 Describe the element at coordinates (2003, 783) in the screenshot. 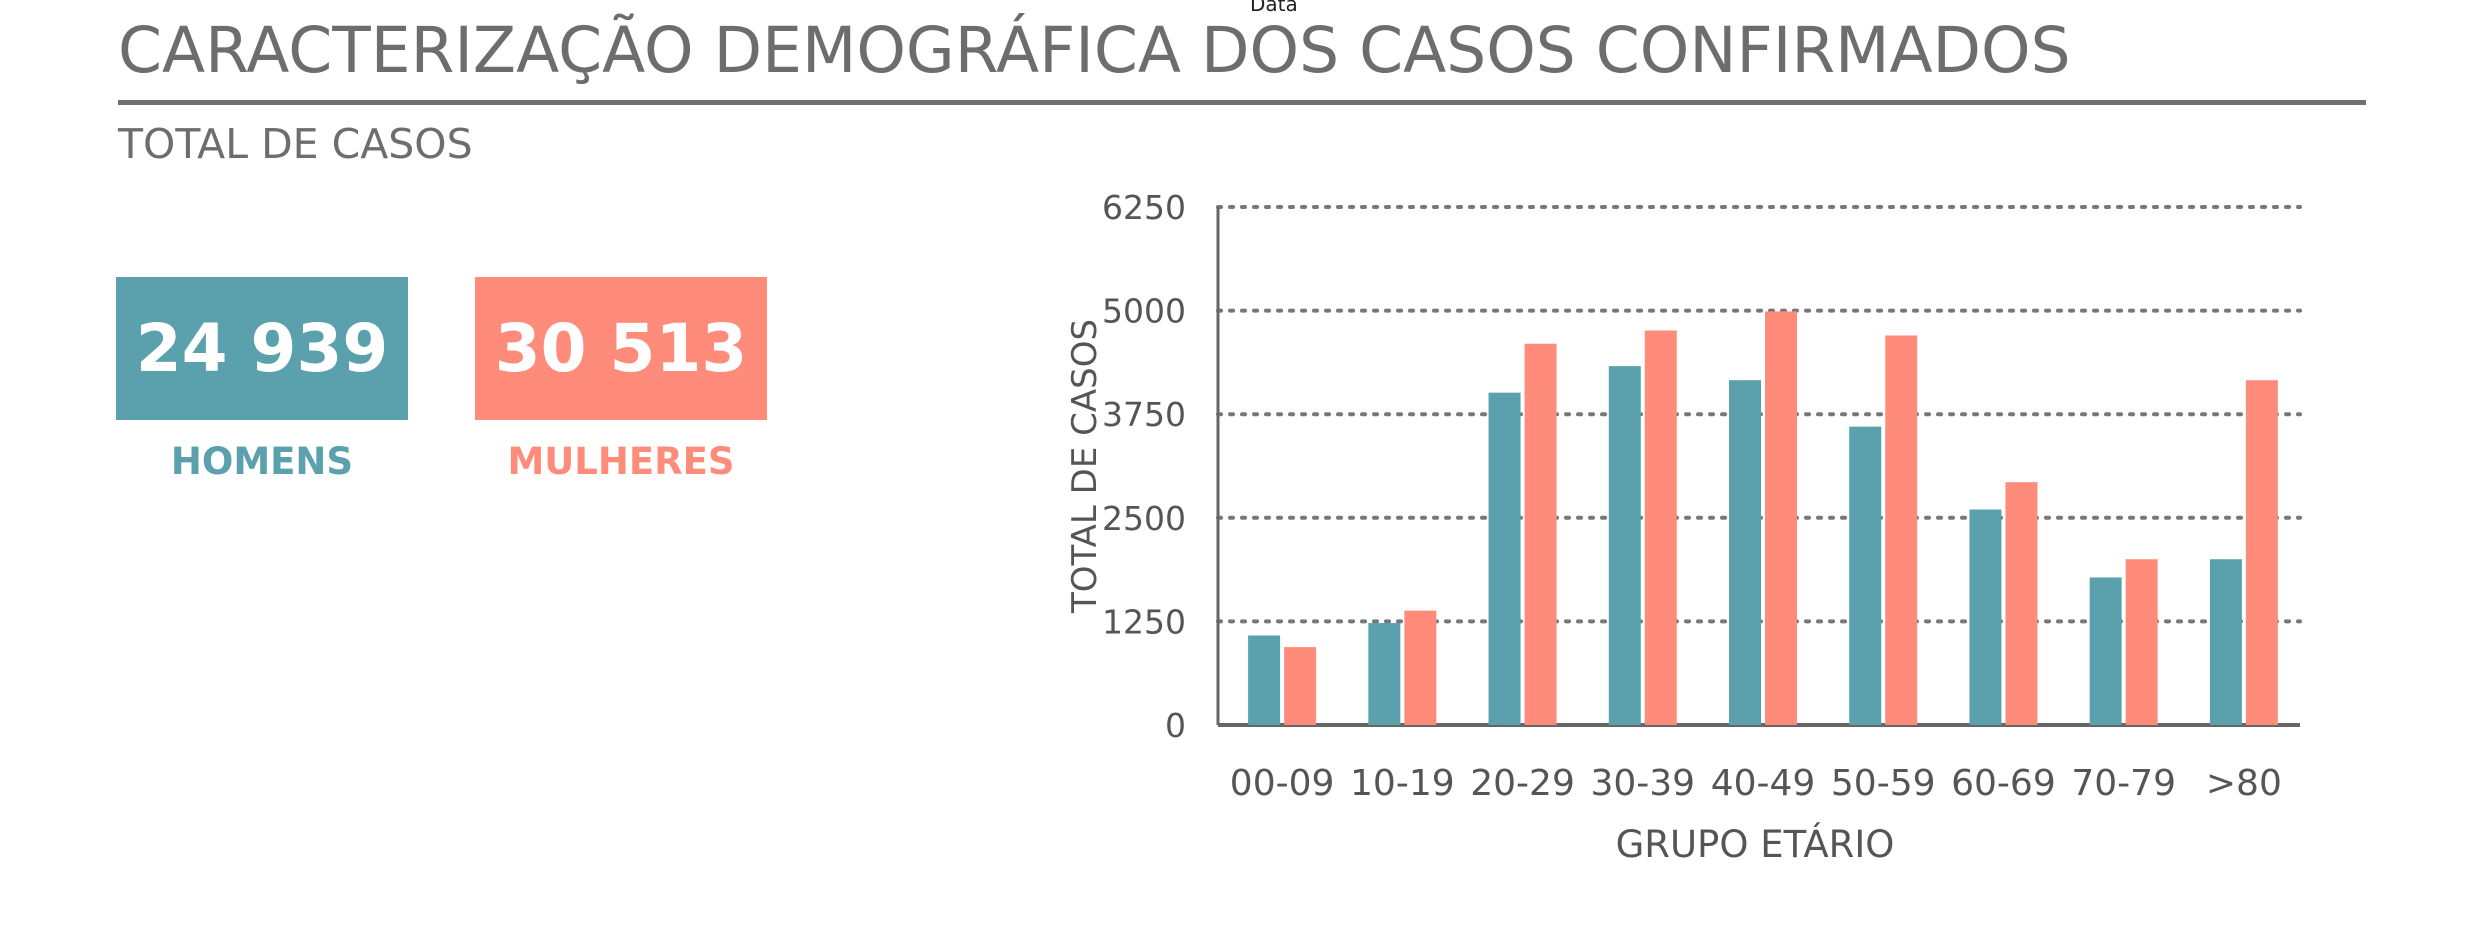

I see `x-tick-label: 60-69` at that location.